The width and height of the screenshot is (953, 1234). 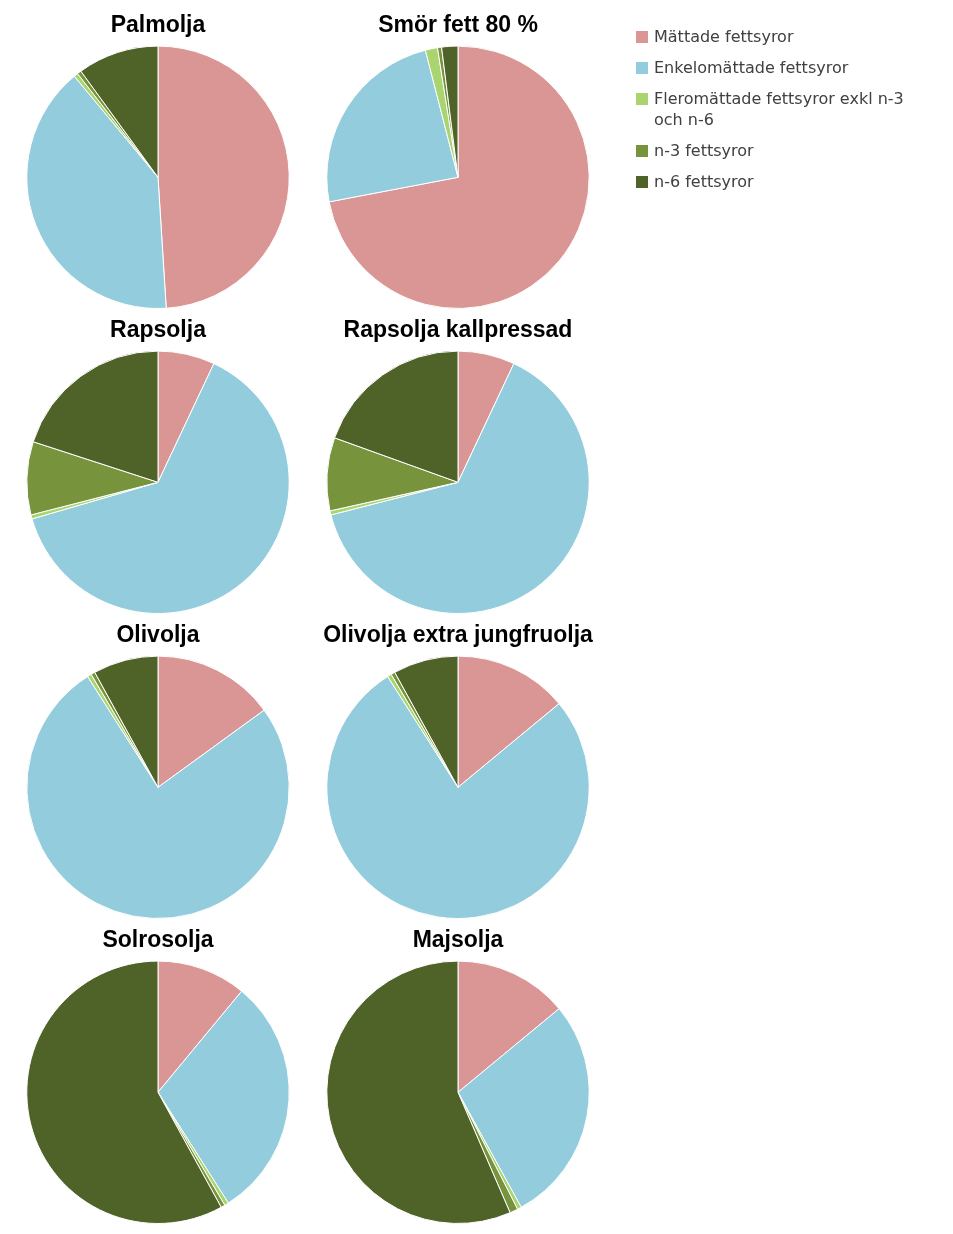 I want to click on chart-title: Solrosolja, so click(x=158, y=939).